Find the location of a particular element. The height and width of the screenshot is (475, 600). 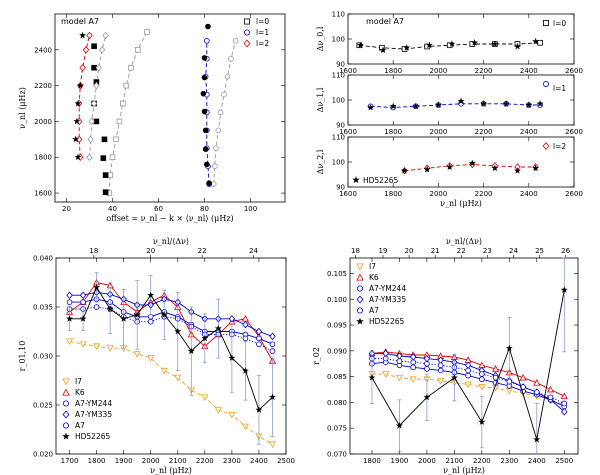

r02-toptick-label: 19 is located at coordinates (383, 251).